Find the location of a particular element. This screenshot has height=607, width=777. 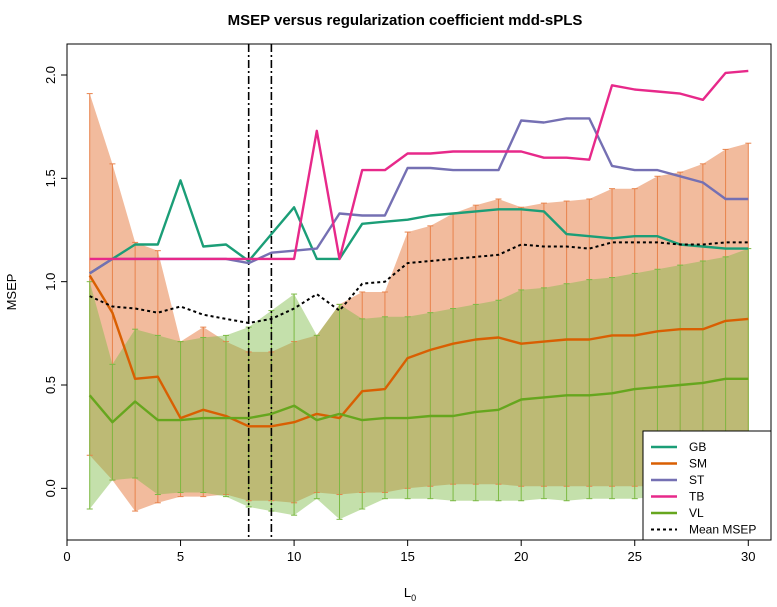

legend-box is located at coordinates (707, 485).